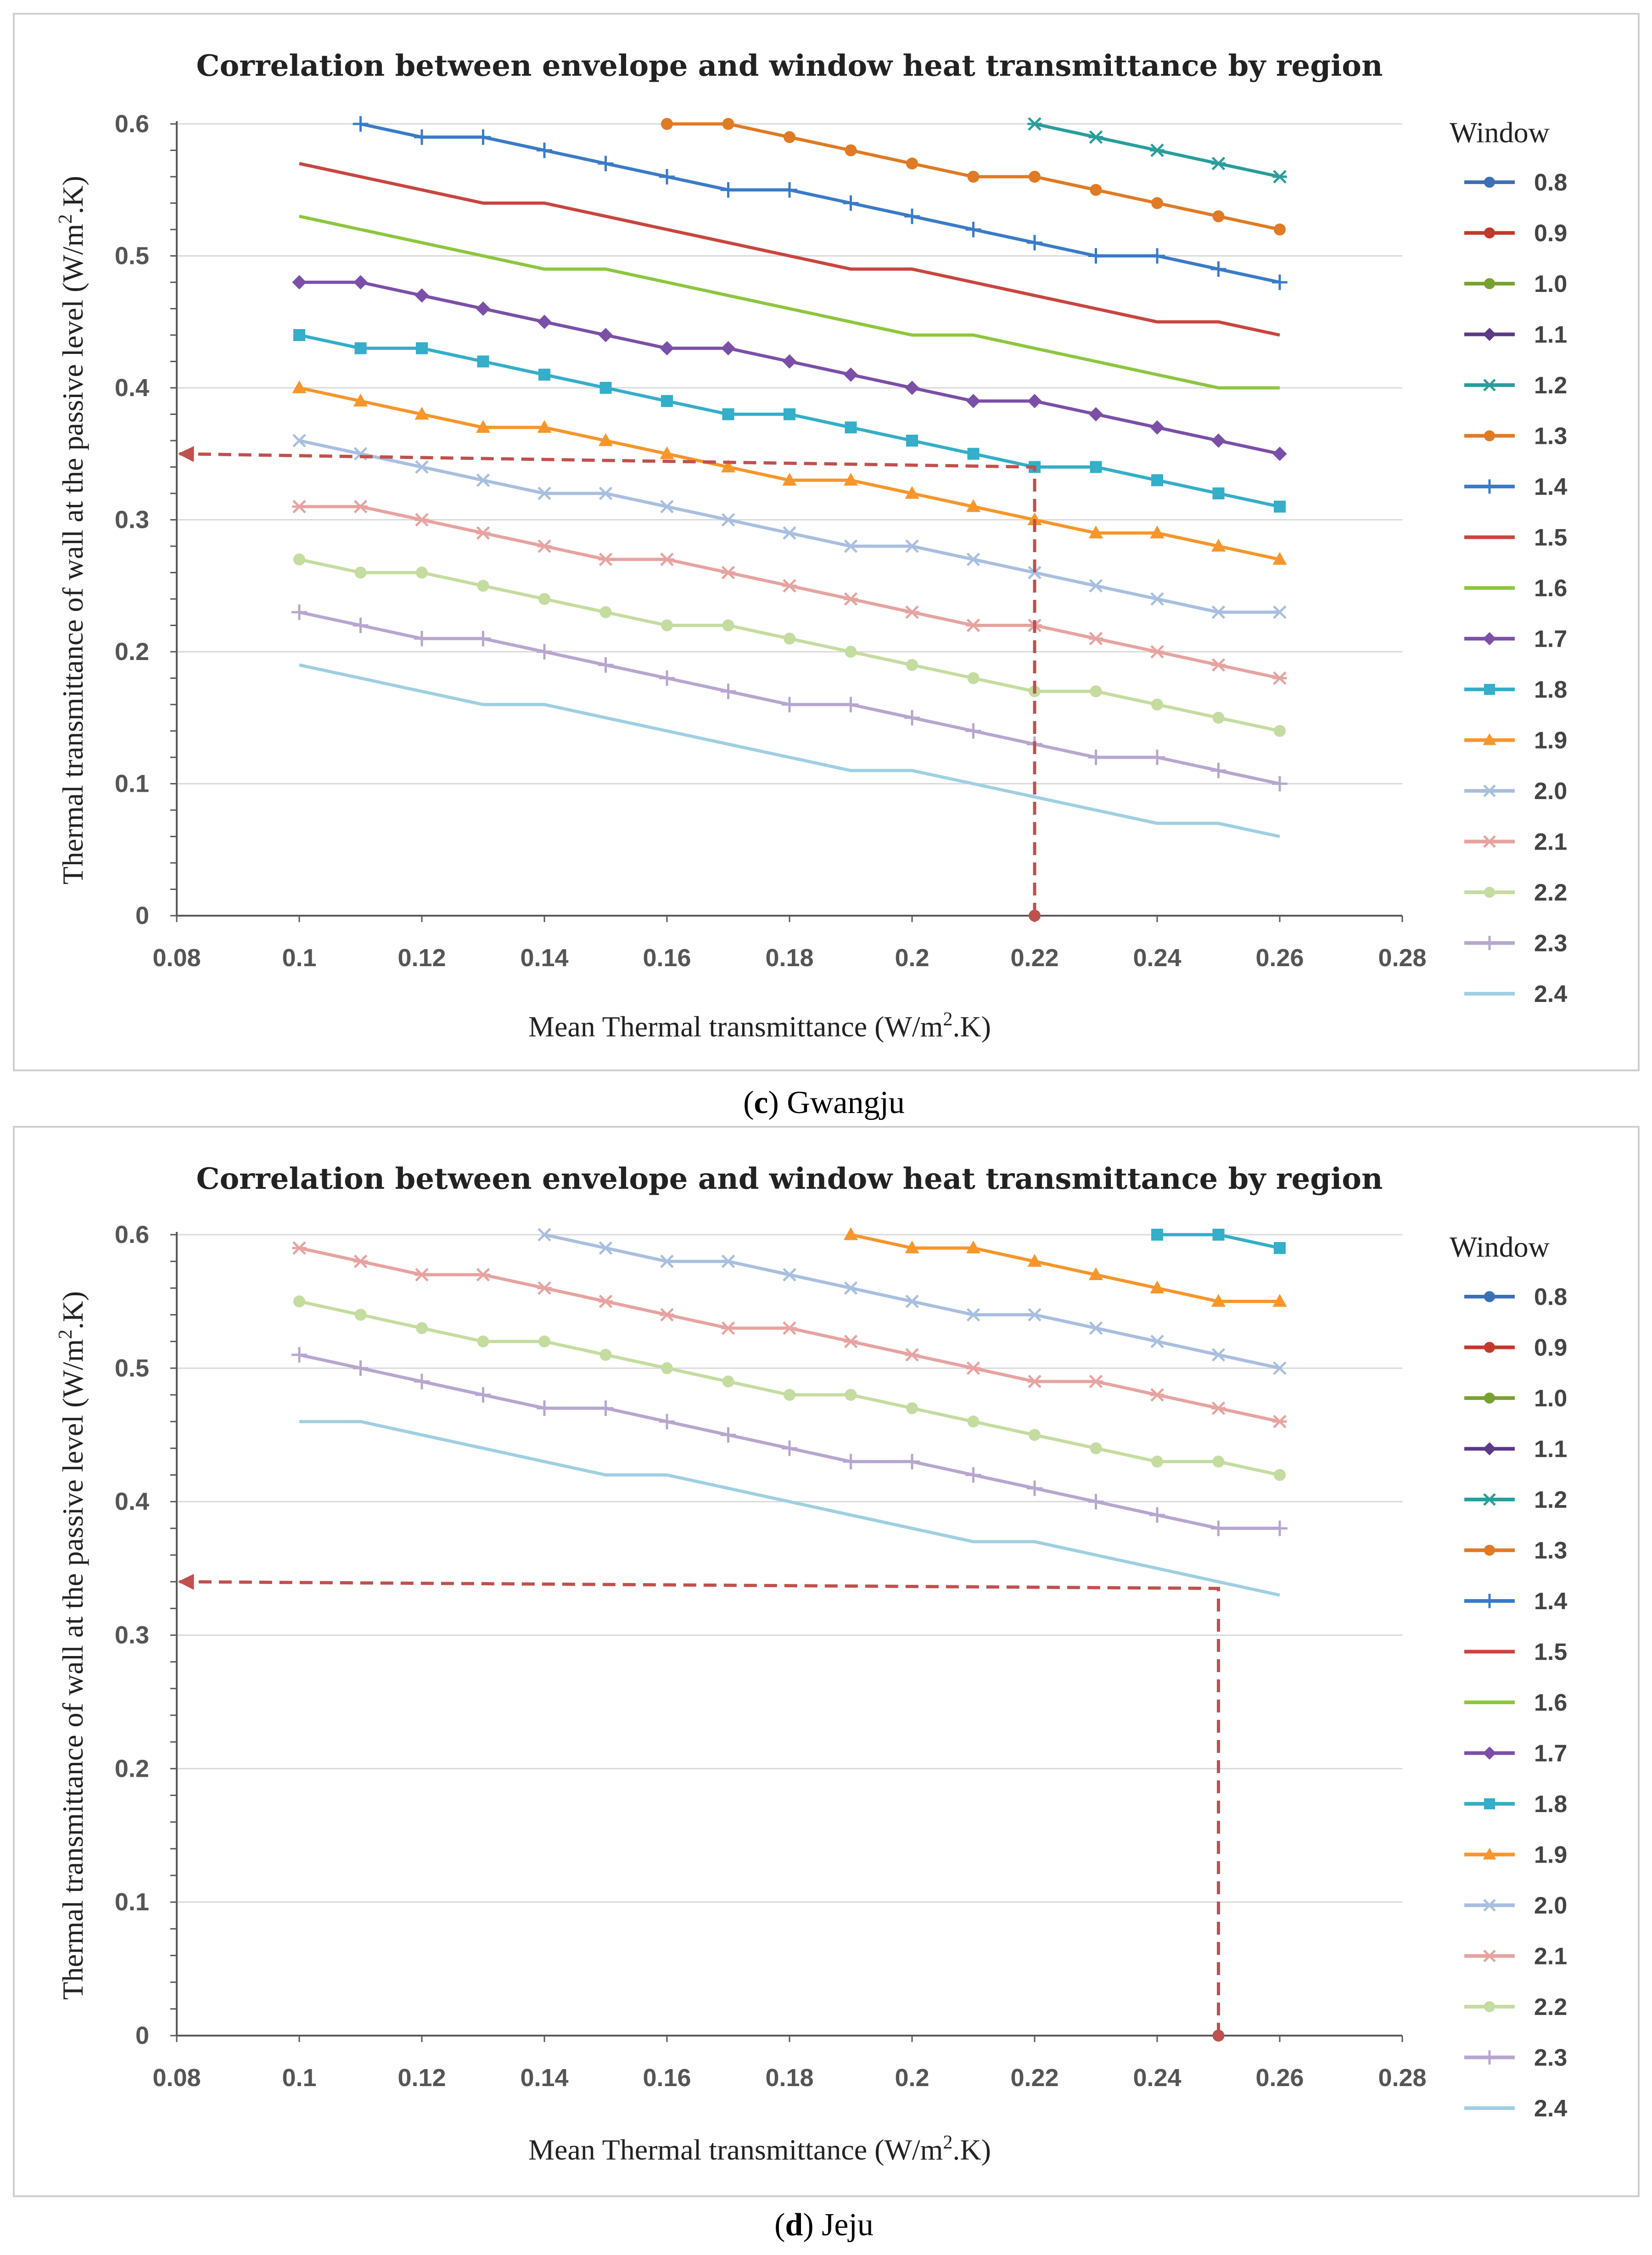 The image size is (1652, 2255). What do you see at coordinates (789, 2078) in the screenshot?
I see `x-tick-label: 0.18` at bounding box center [789, 2078].